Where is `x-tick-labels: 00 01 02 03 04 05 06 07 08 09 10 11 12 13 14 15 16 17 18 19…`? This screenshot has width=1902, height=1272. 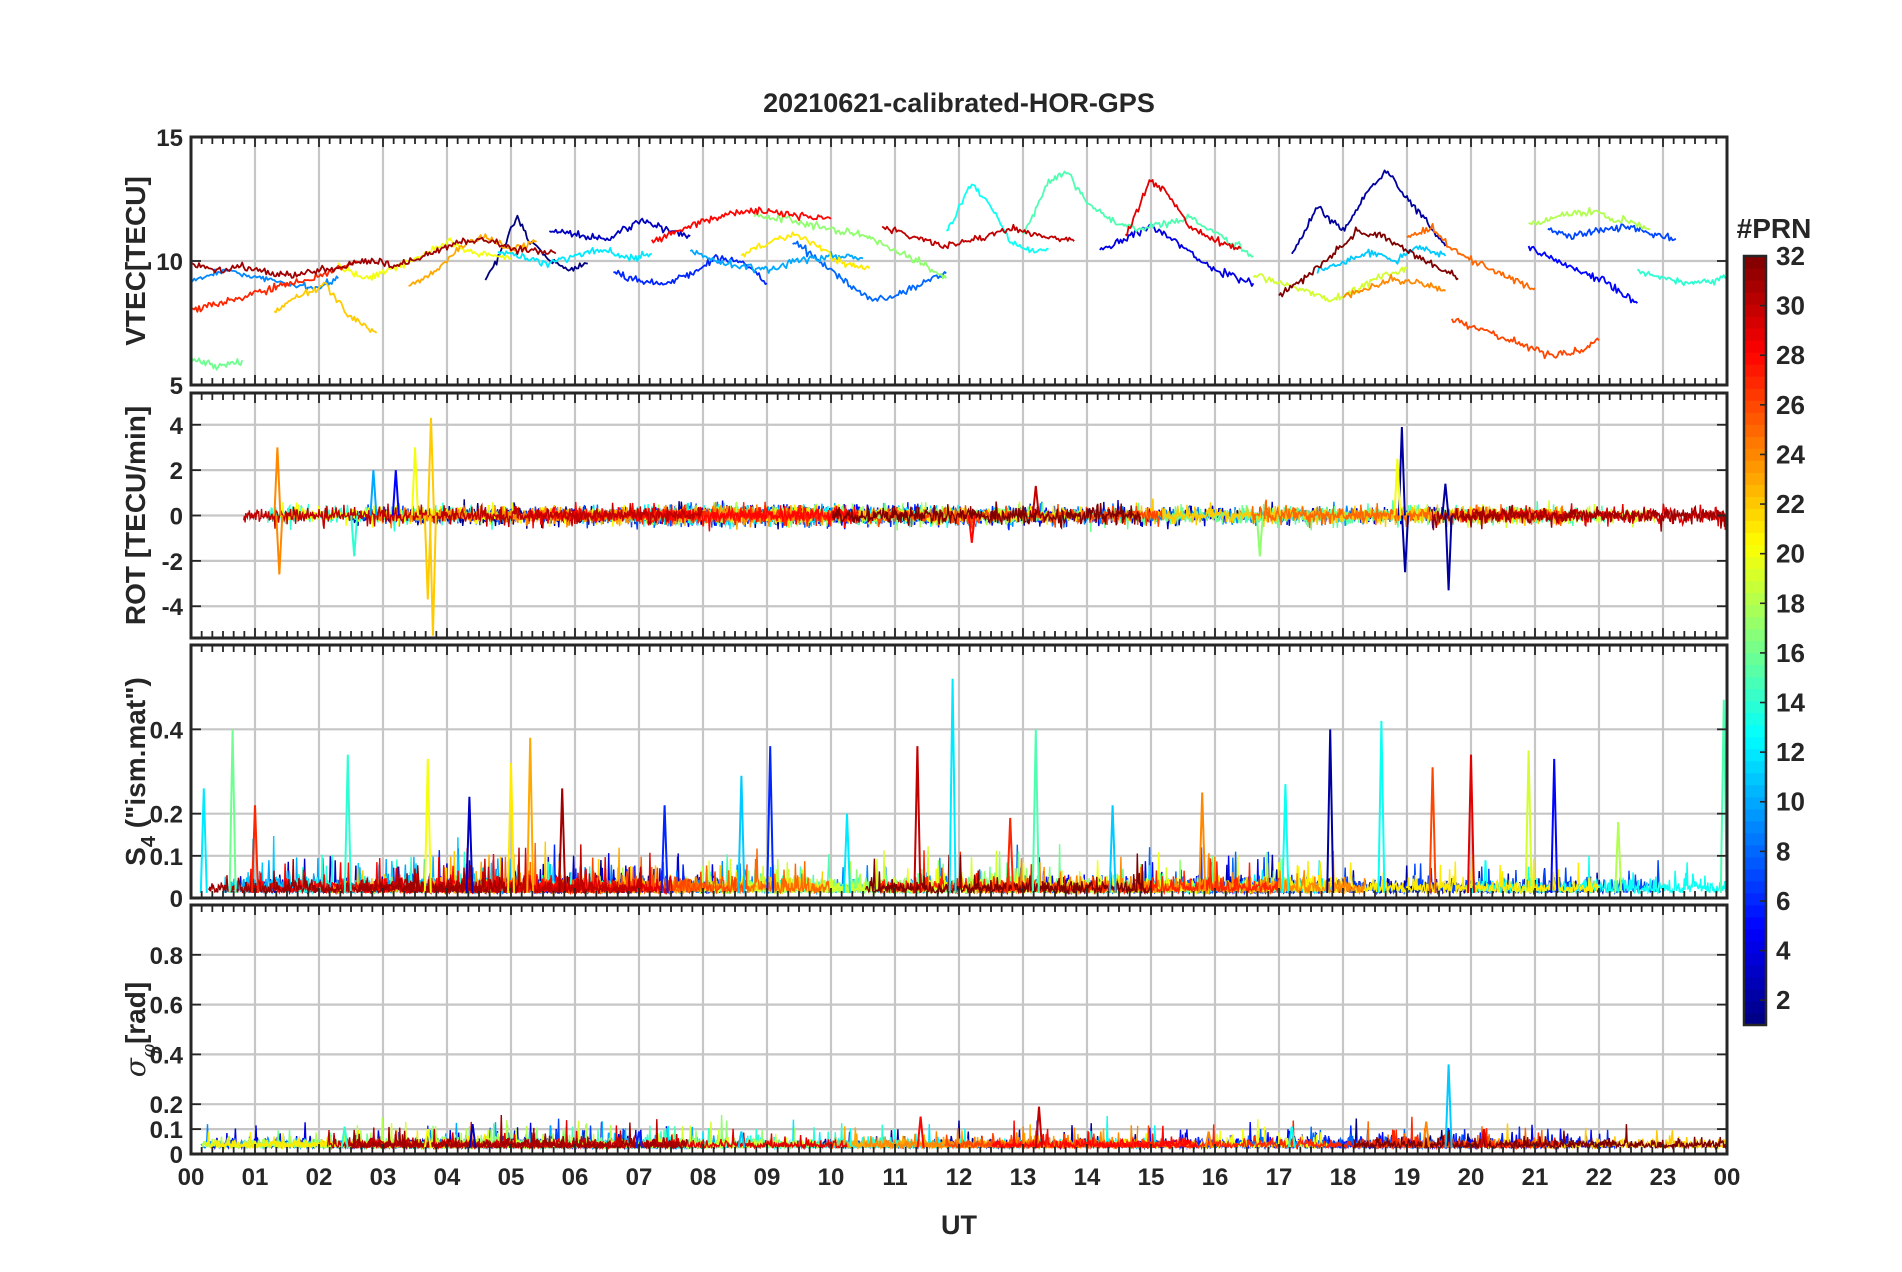 x-tick-labels: 00 01 02 03 04 05 06 07 08 09 10 11 12 13 14 15 16 17 18 19… is located at coordinates (959, 1177).